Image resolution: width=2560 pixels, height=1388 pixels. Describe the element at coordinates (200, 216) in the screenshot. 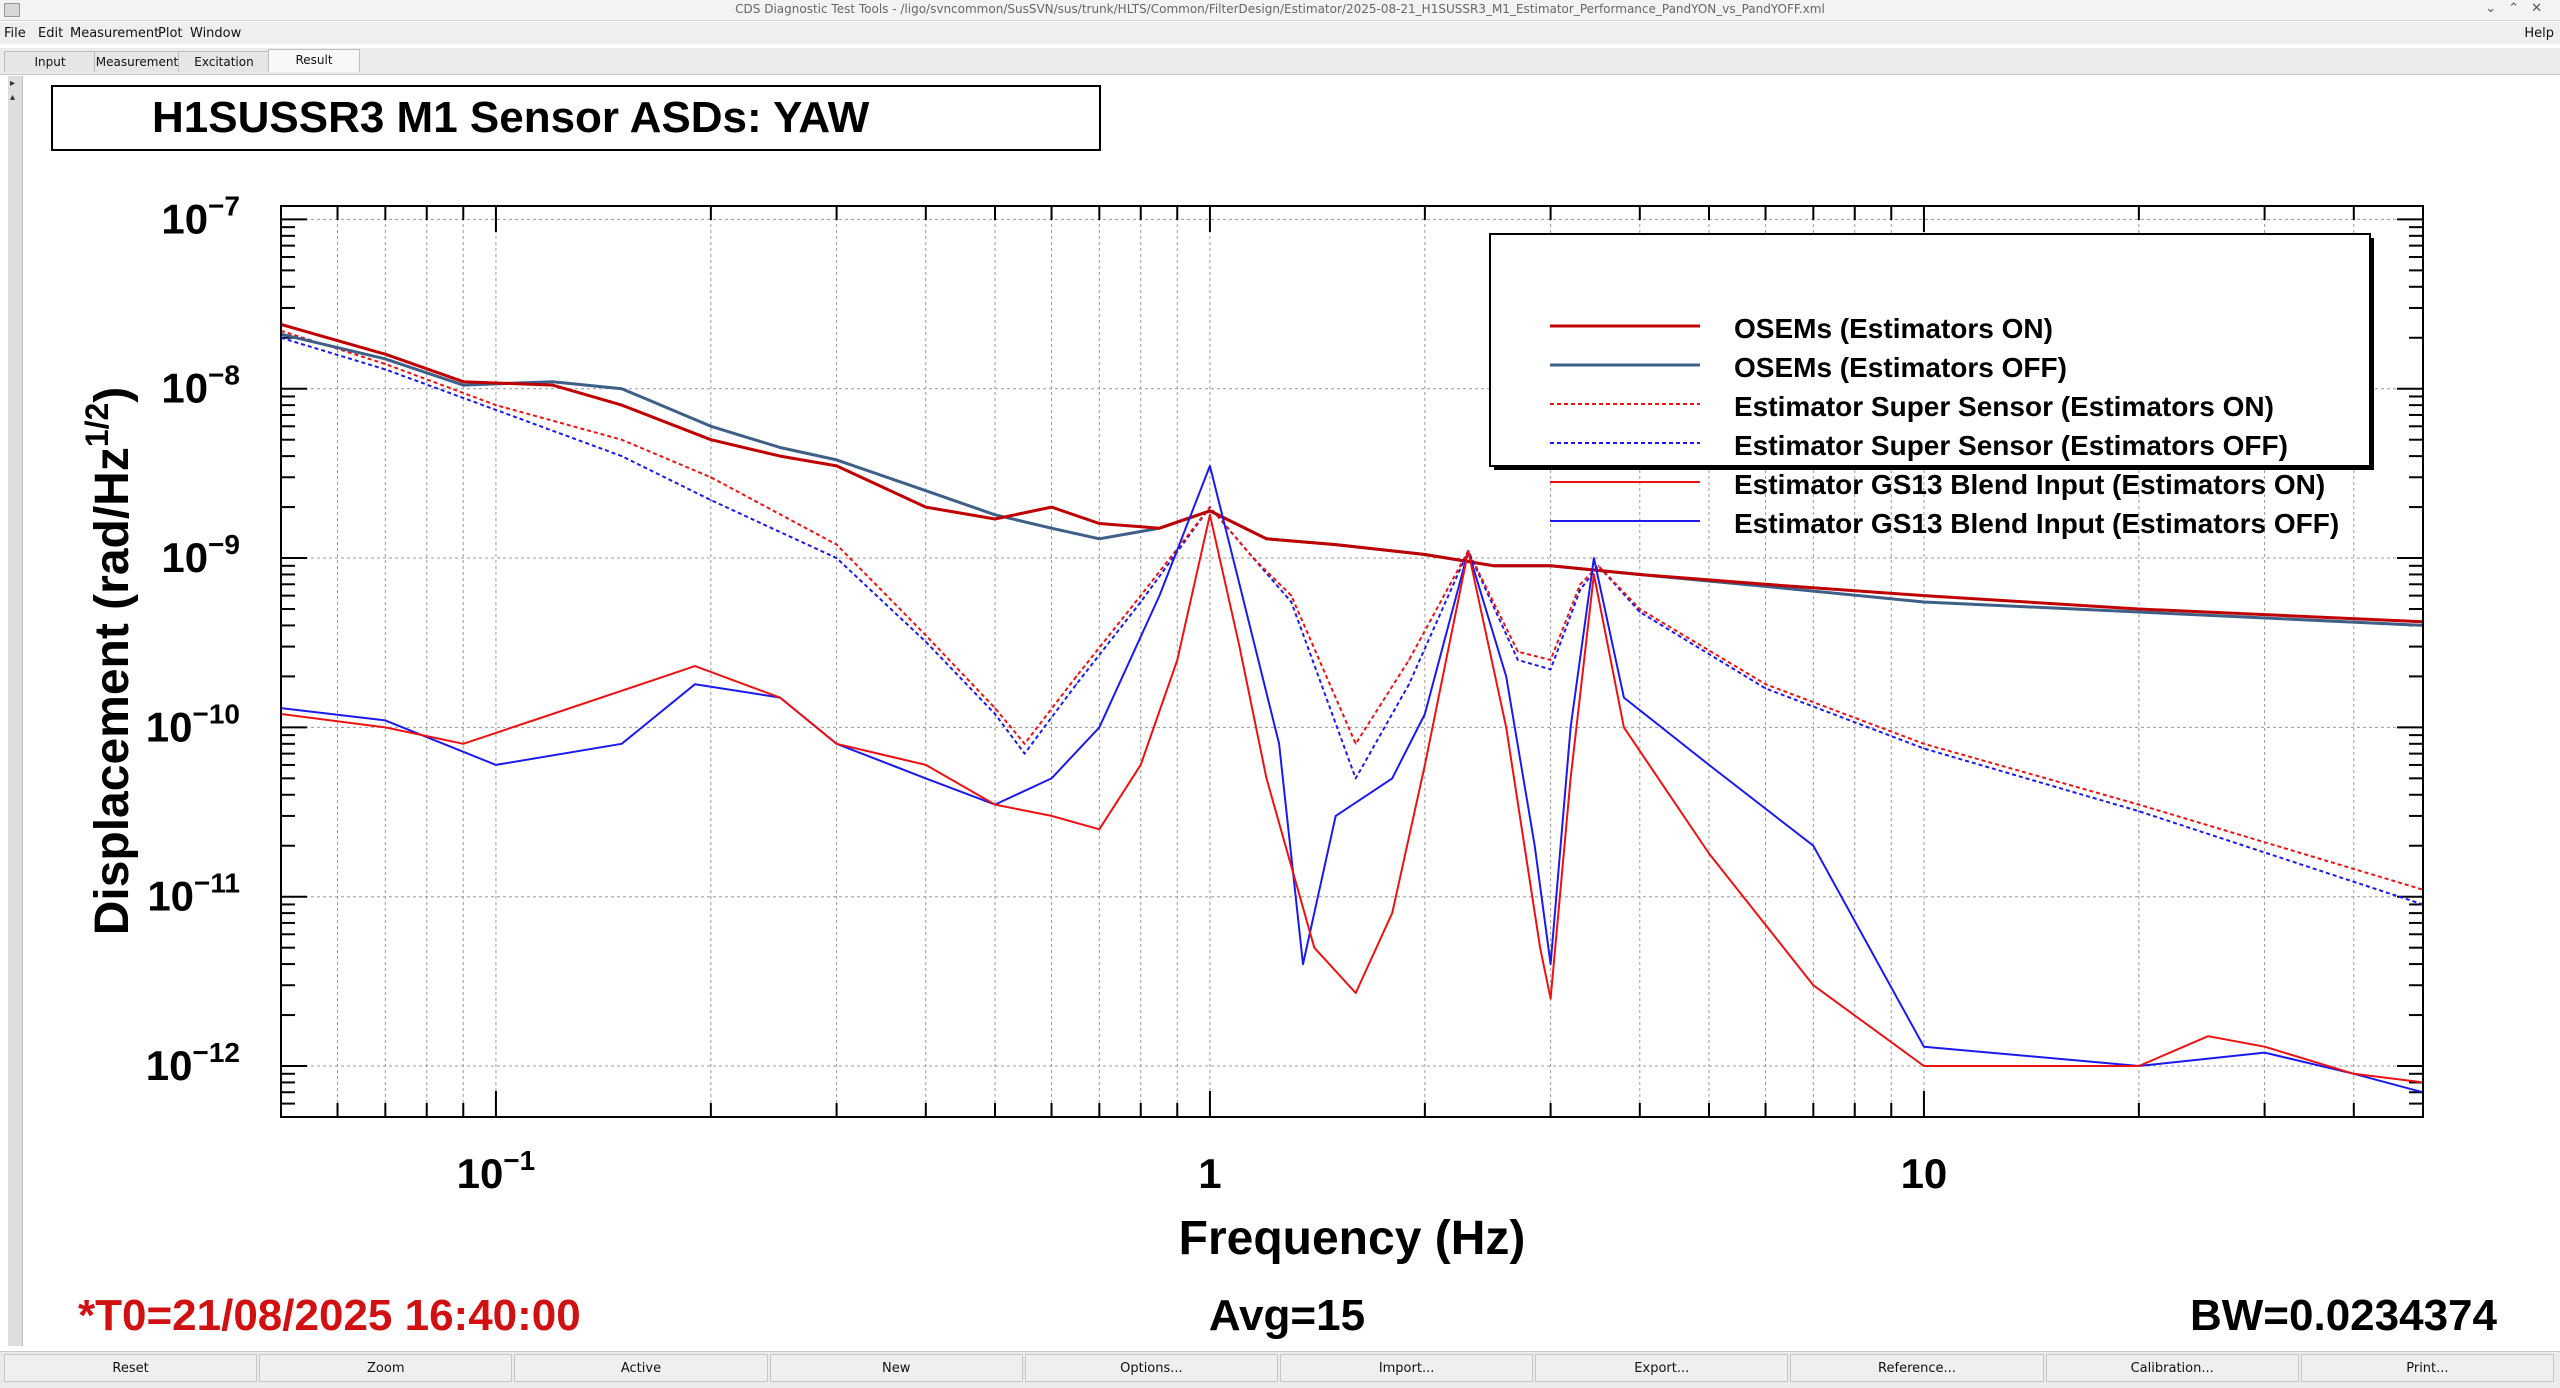

I see `y-tick-label: 10−7` at that location.